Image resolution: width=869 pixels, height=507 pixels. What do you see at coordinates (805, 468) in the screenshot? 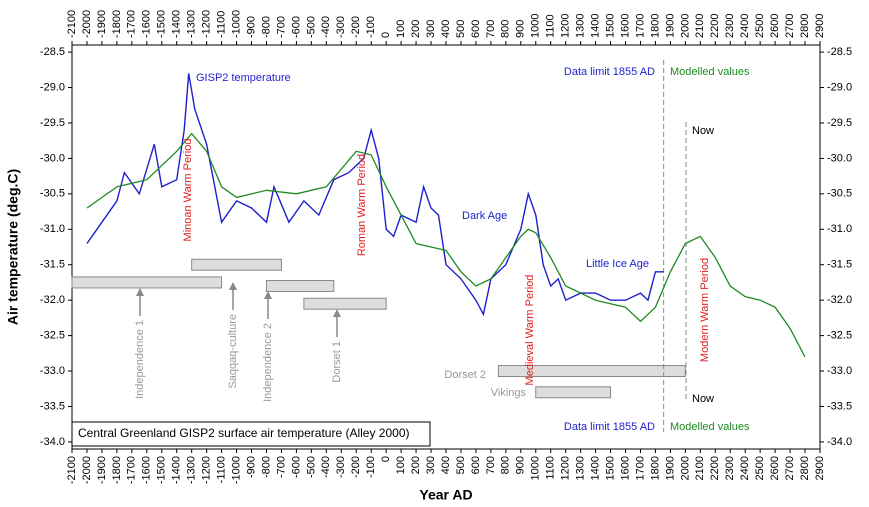
I see `x-tick-label: 2800` at bounding box center [805, 468].